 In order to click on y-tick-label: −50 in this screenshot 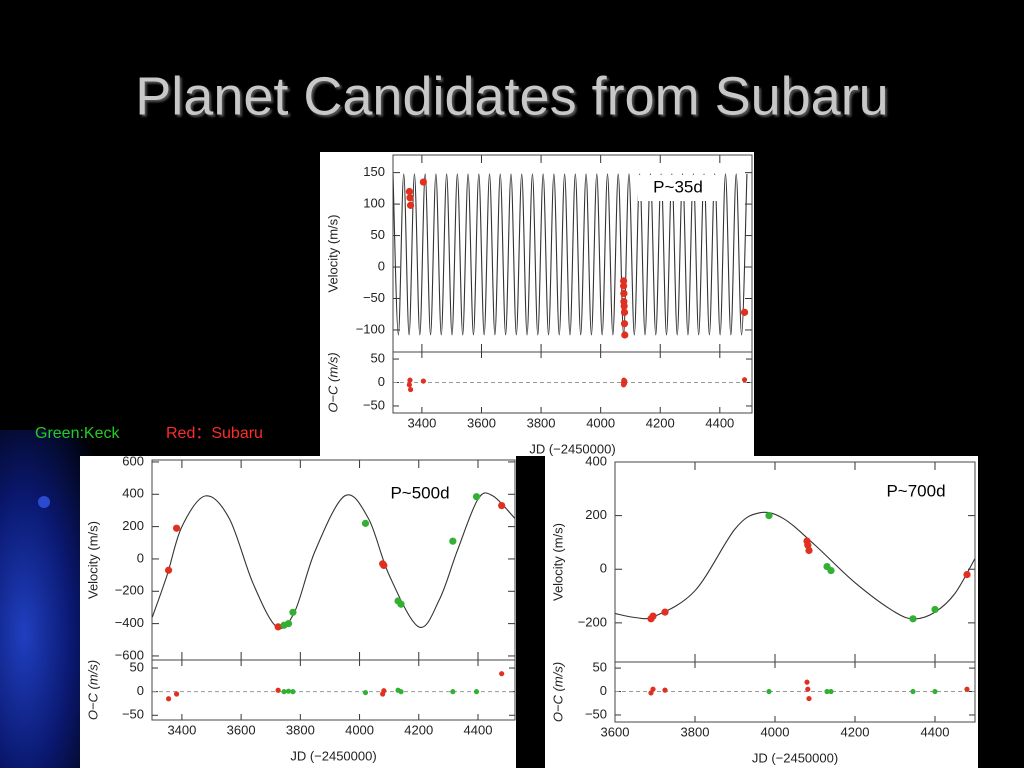, I will do `click(374, 297)`.